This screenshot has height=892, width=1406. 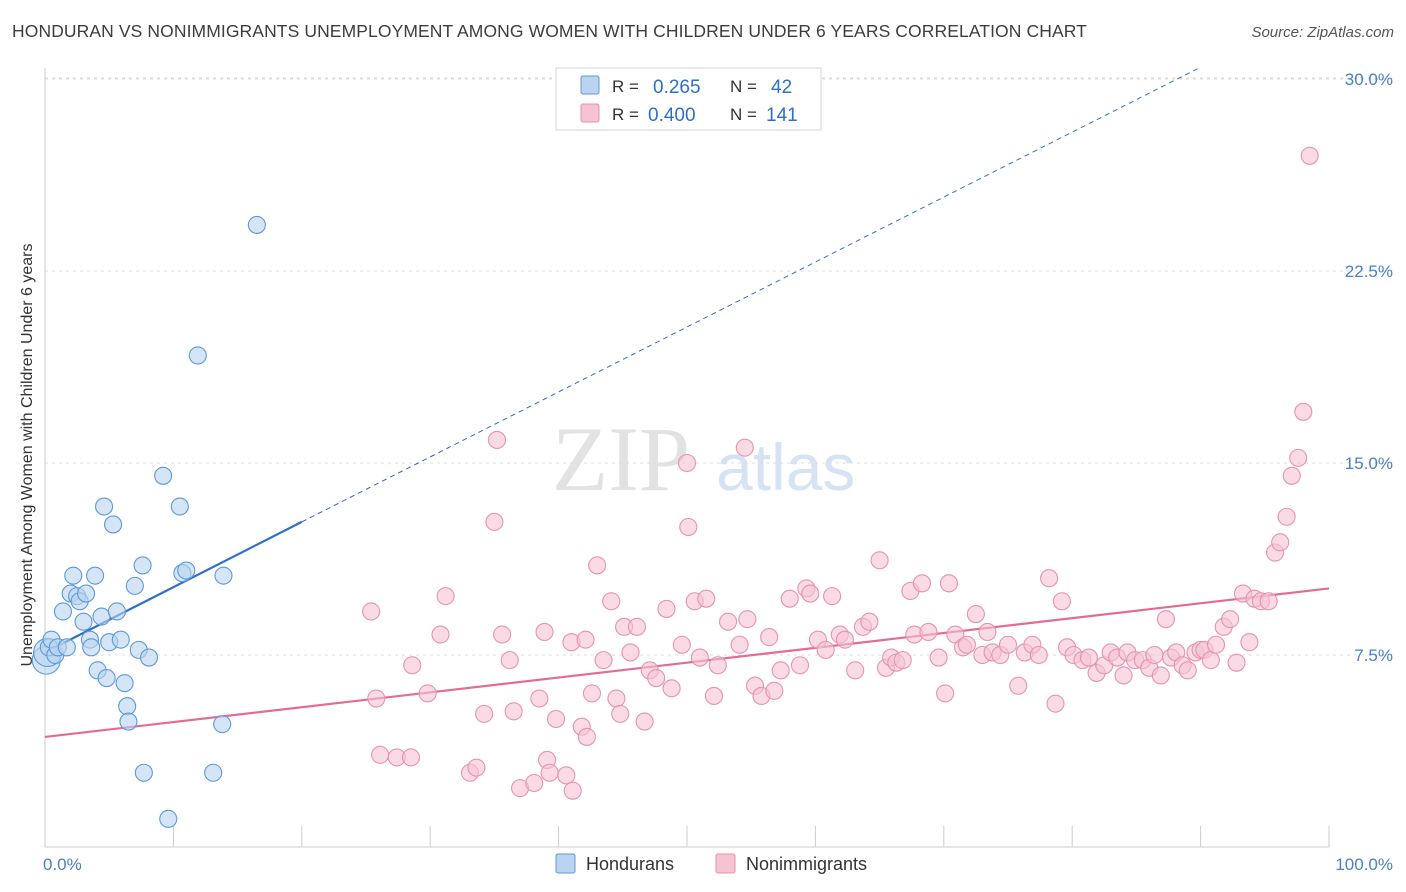 What do you see at coordinates (711, 863) in the screenshot?
I see `legend-bottom: Hondurans Nonimmigrants` at bounding box center [711, 863].